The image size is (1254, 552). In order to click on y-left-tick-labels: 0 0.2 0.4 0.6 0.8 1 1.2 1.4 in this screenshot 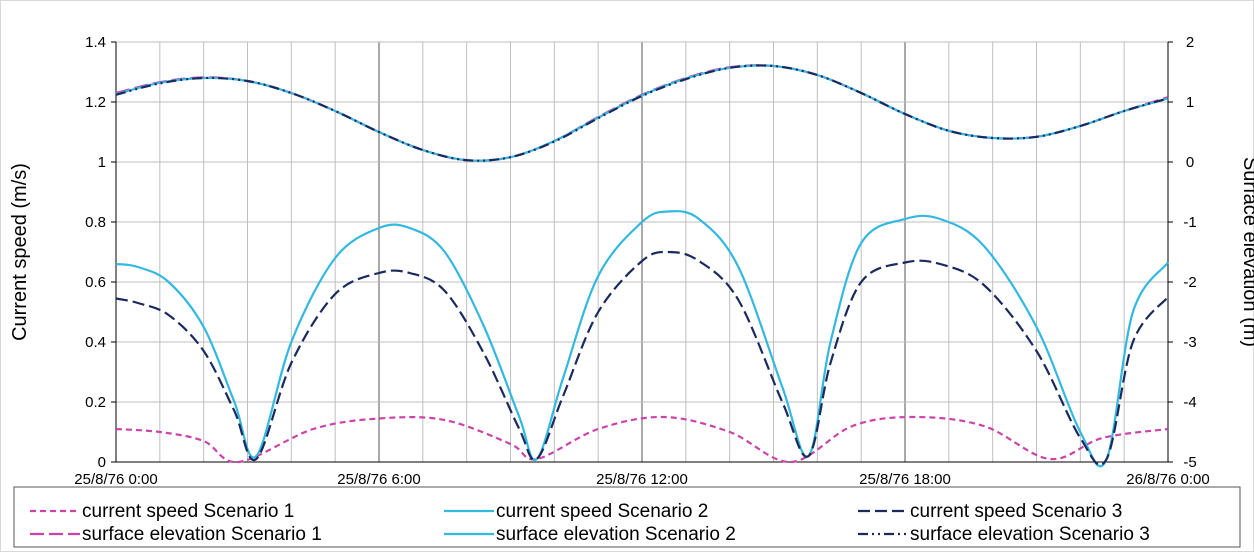, I will do `click(100, 252)`.